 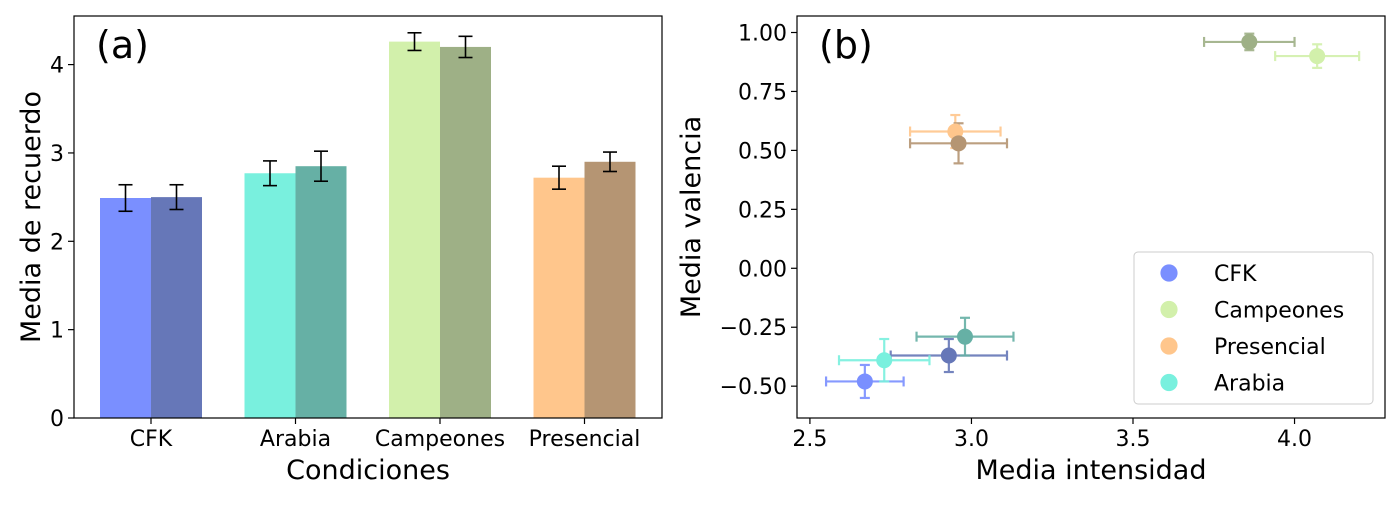 I want to click on y-tick-label: −0.25, so click(x=753, y=328).